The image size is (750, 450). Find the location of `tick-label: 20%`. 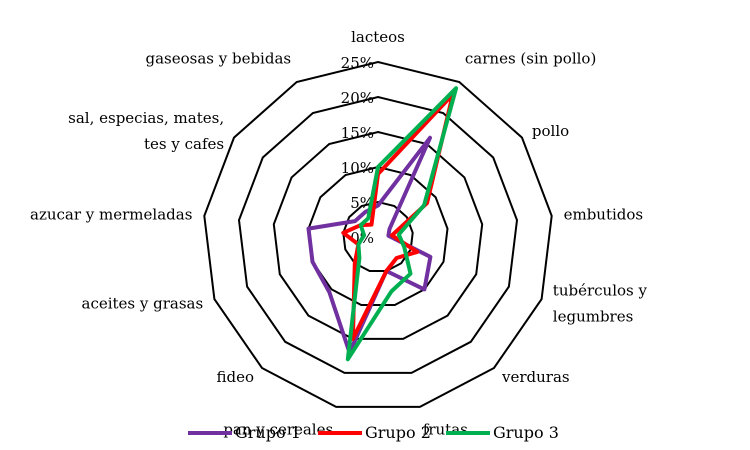

tick-label: 20% is located at coordinates (357, 98).